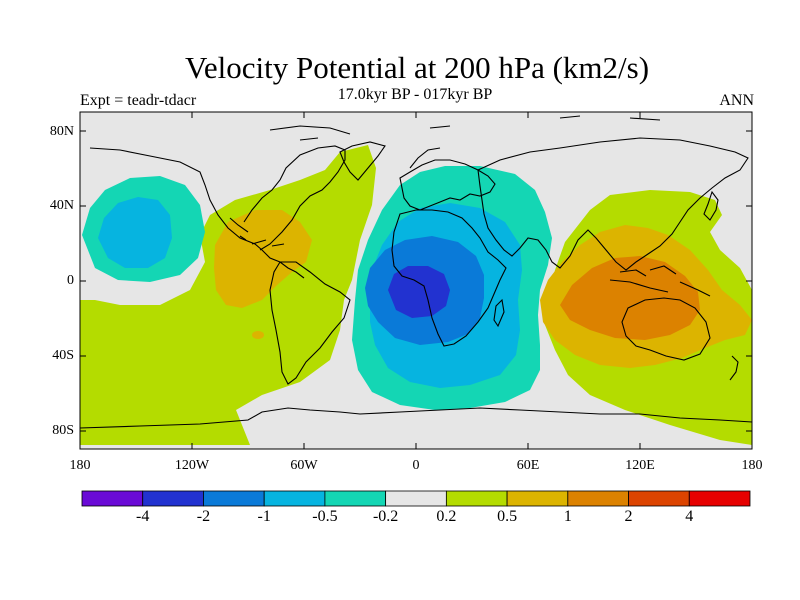 The width and height of the screenshot is (800, 600). I want to click on colorbar-label: -1, so click(264, 516).